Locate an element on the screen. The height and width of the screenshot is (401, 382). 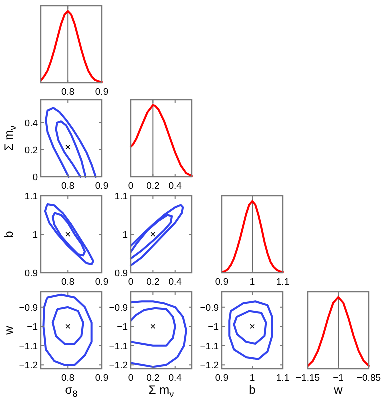
x-tick-label: −0.85 is located at coordinates (369, 378).